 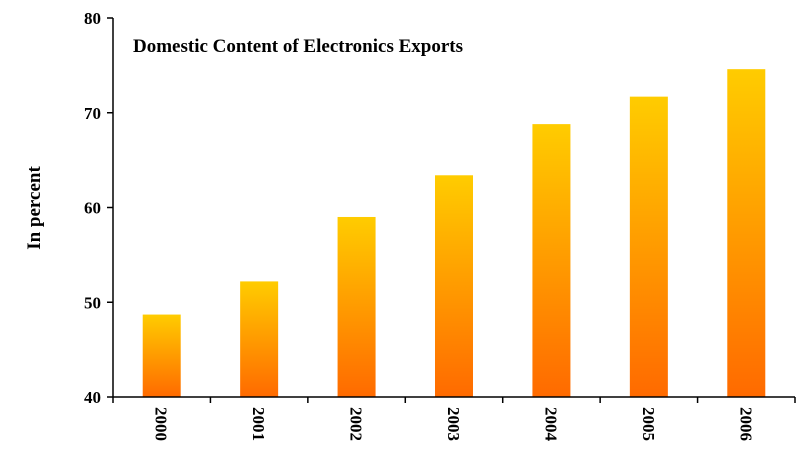 I want to click on x-tick-label-2000: 2000, so click(x=161, y=424).